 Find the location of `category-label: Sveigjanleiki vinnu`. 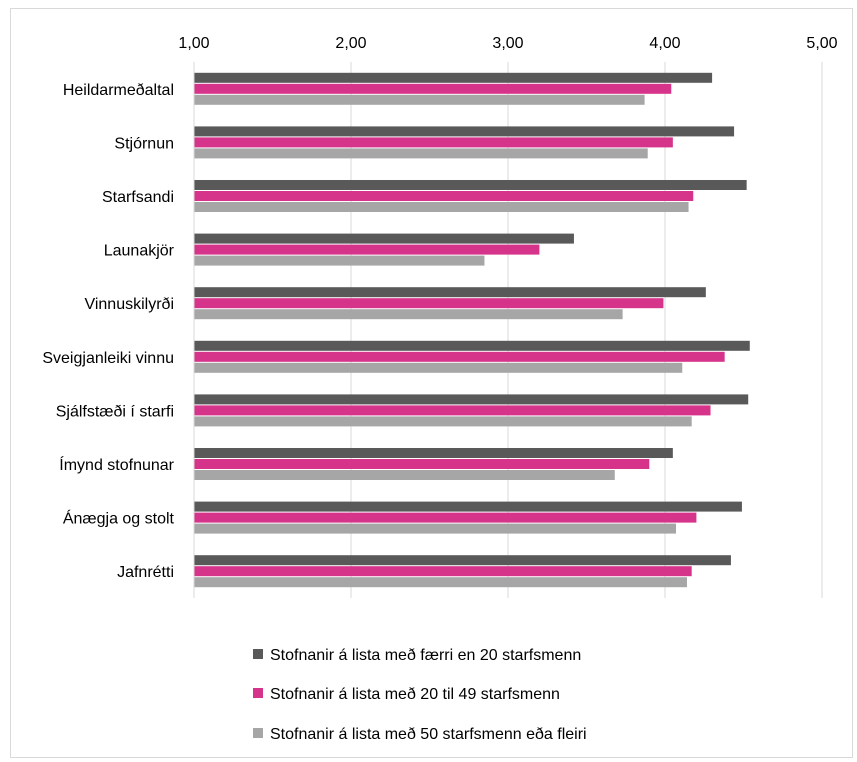

category-label: Sveigjanleiki vinnu is located at coordinates (108, 358).